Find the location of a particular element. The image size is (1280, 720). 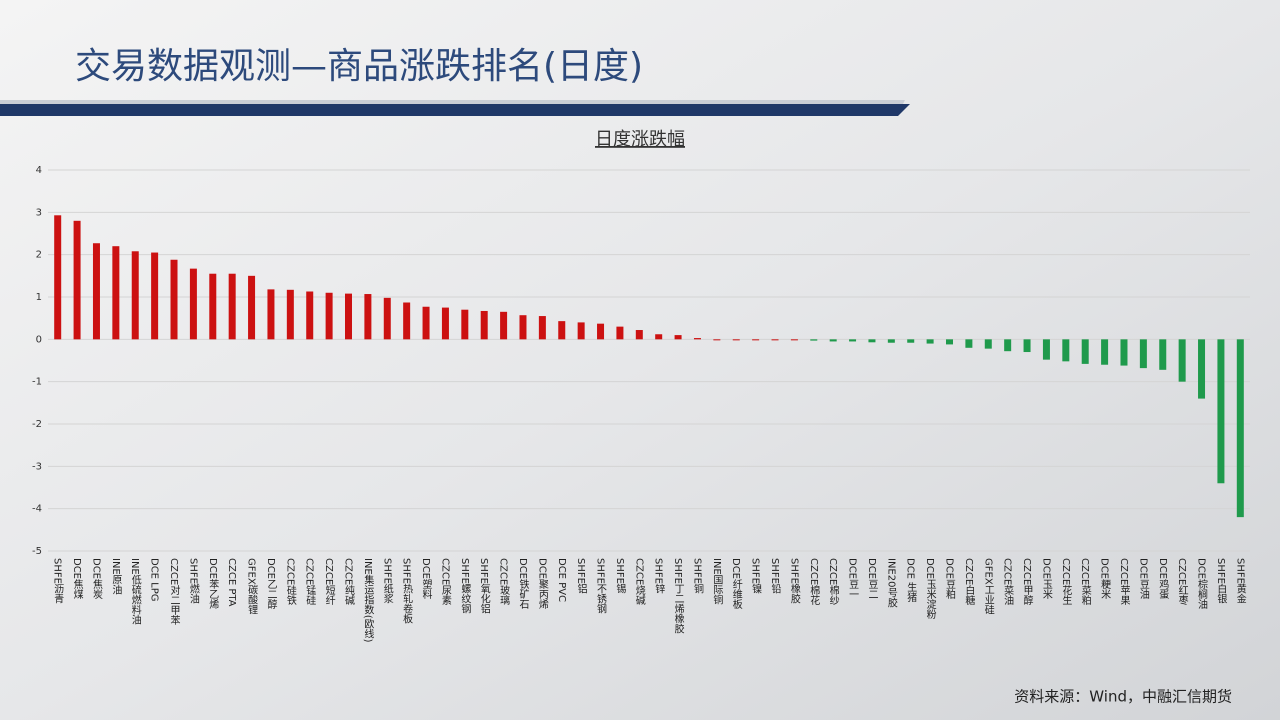

x-tick-label: CZCE硅铁 is located at coordinates (290, 582).